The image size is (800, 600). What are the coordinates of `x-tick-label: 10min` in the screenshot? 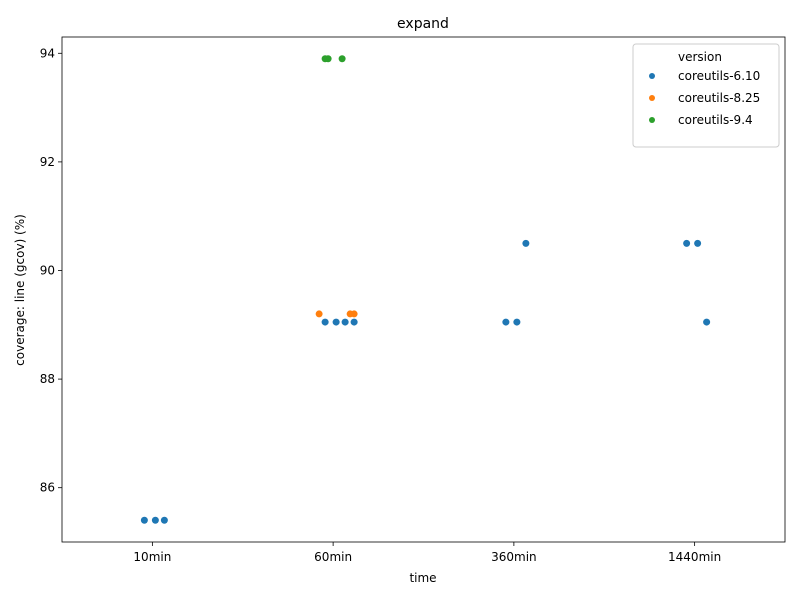 It's located at (152, 557).